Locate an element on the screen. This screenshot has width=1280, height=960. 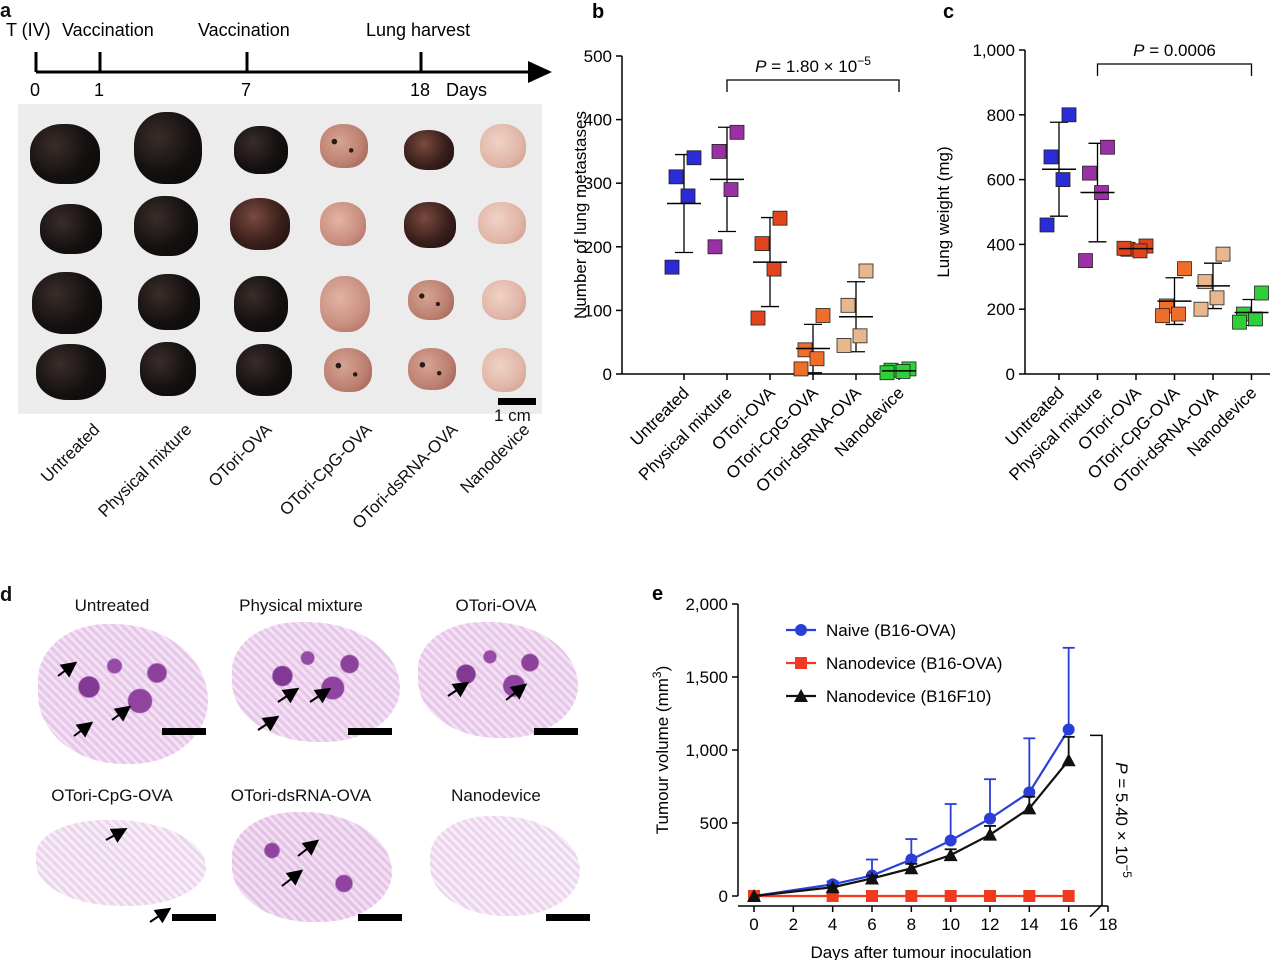
timeline-tick-label: 18 is located at coordinates (420, 90).